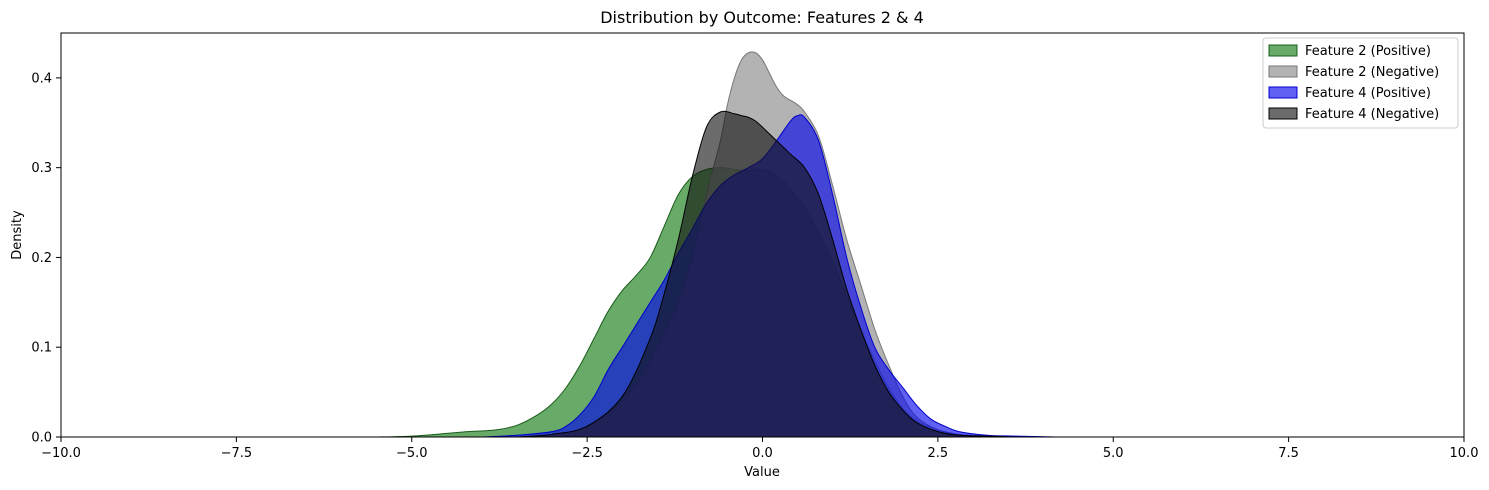  Describe the element at coordinates (17, 235) in the screenshot. I see `y-axis-label: Density` at that location.